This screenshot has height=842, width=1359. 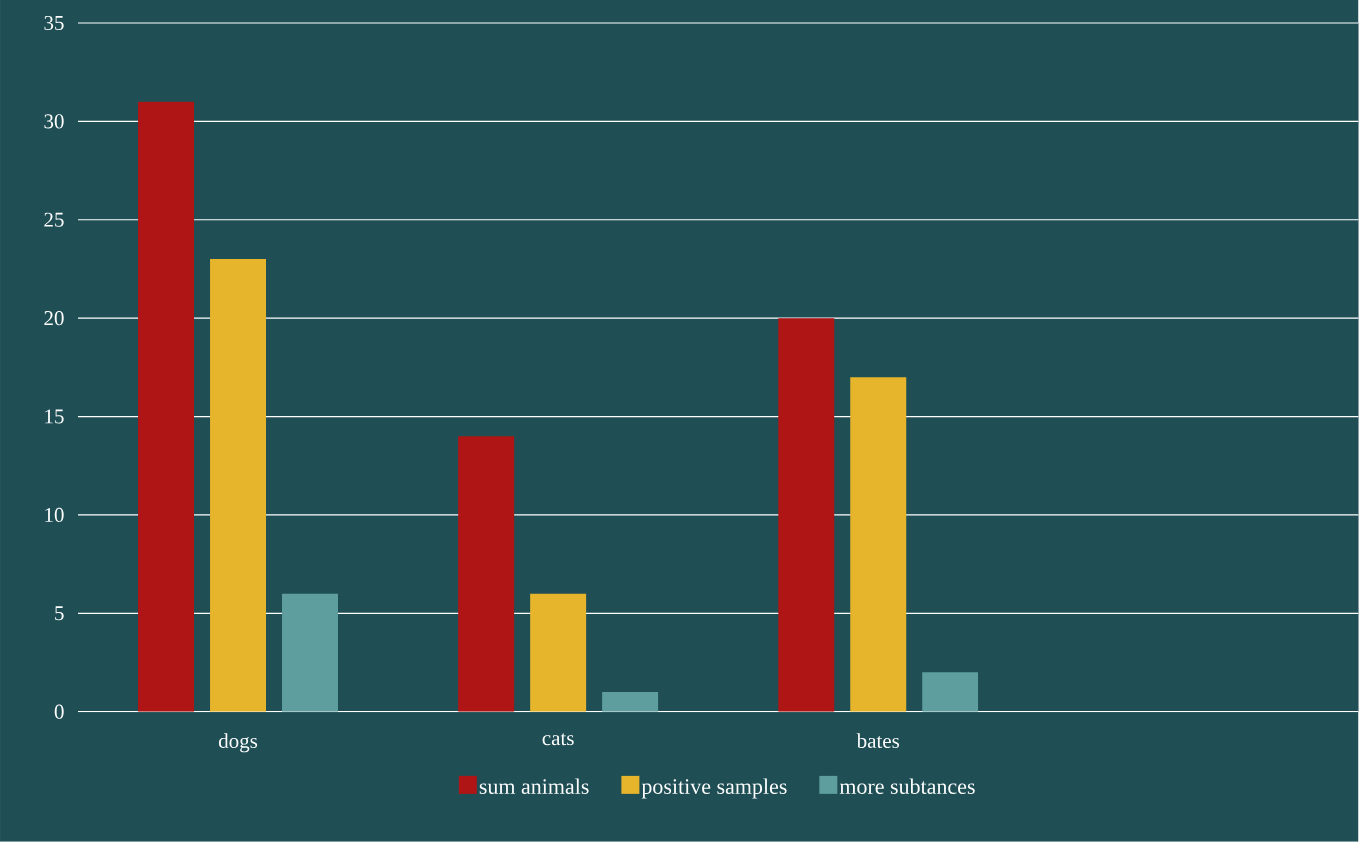 I want to click on y-tick-label: 5, so click(x=59, y=613).